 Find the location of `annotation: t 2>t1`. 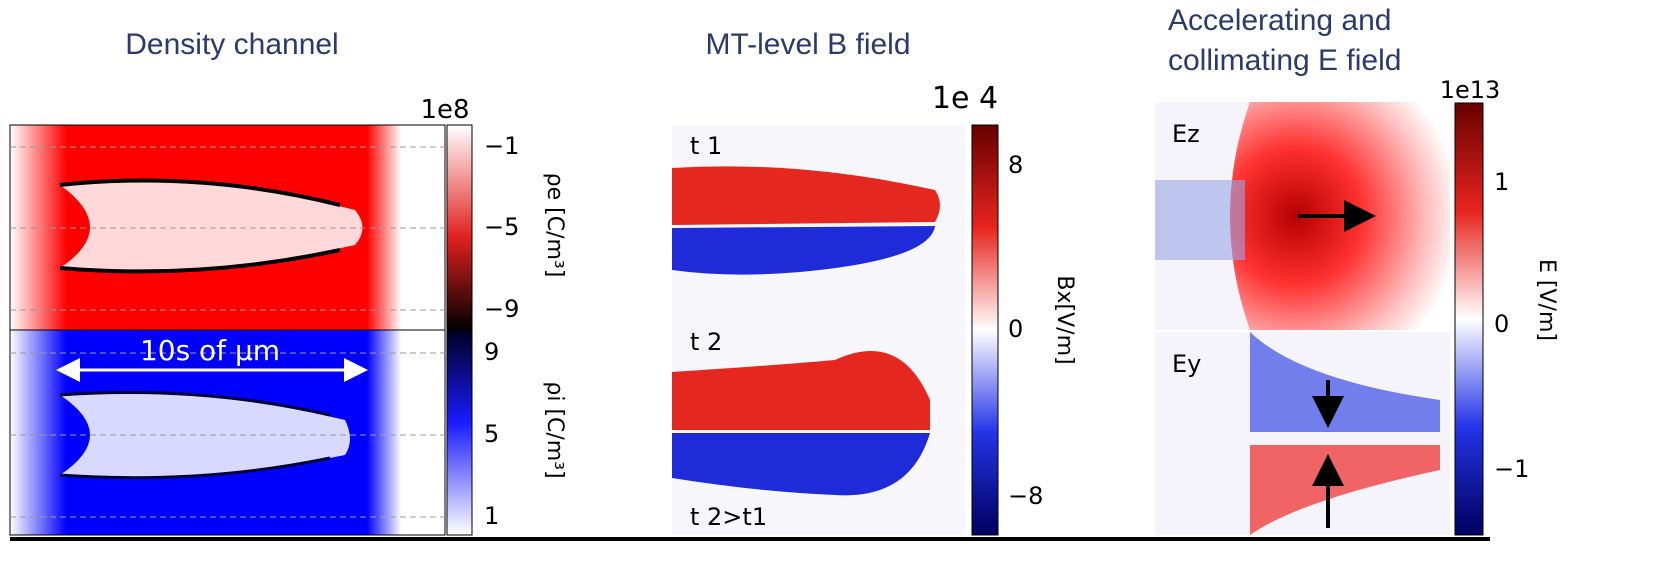

annotation: t 2>t1 is located at coordinates (728, 517).